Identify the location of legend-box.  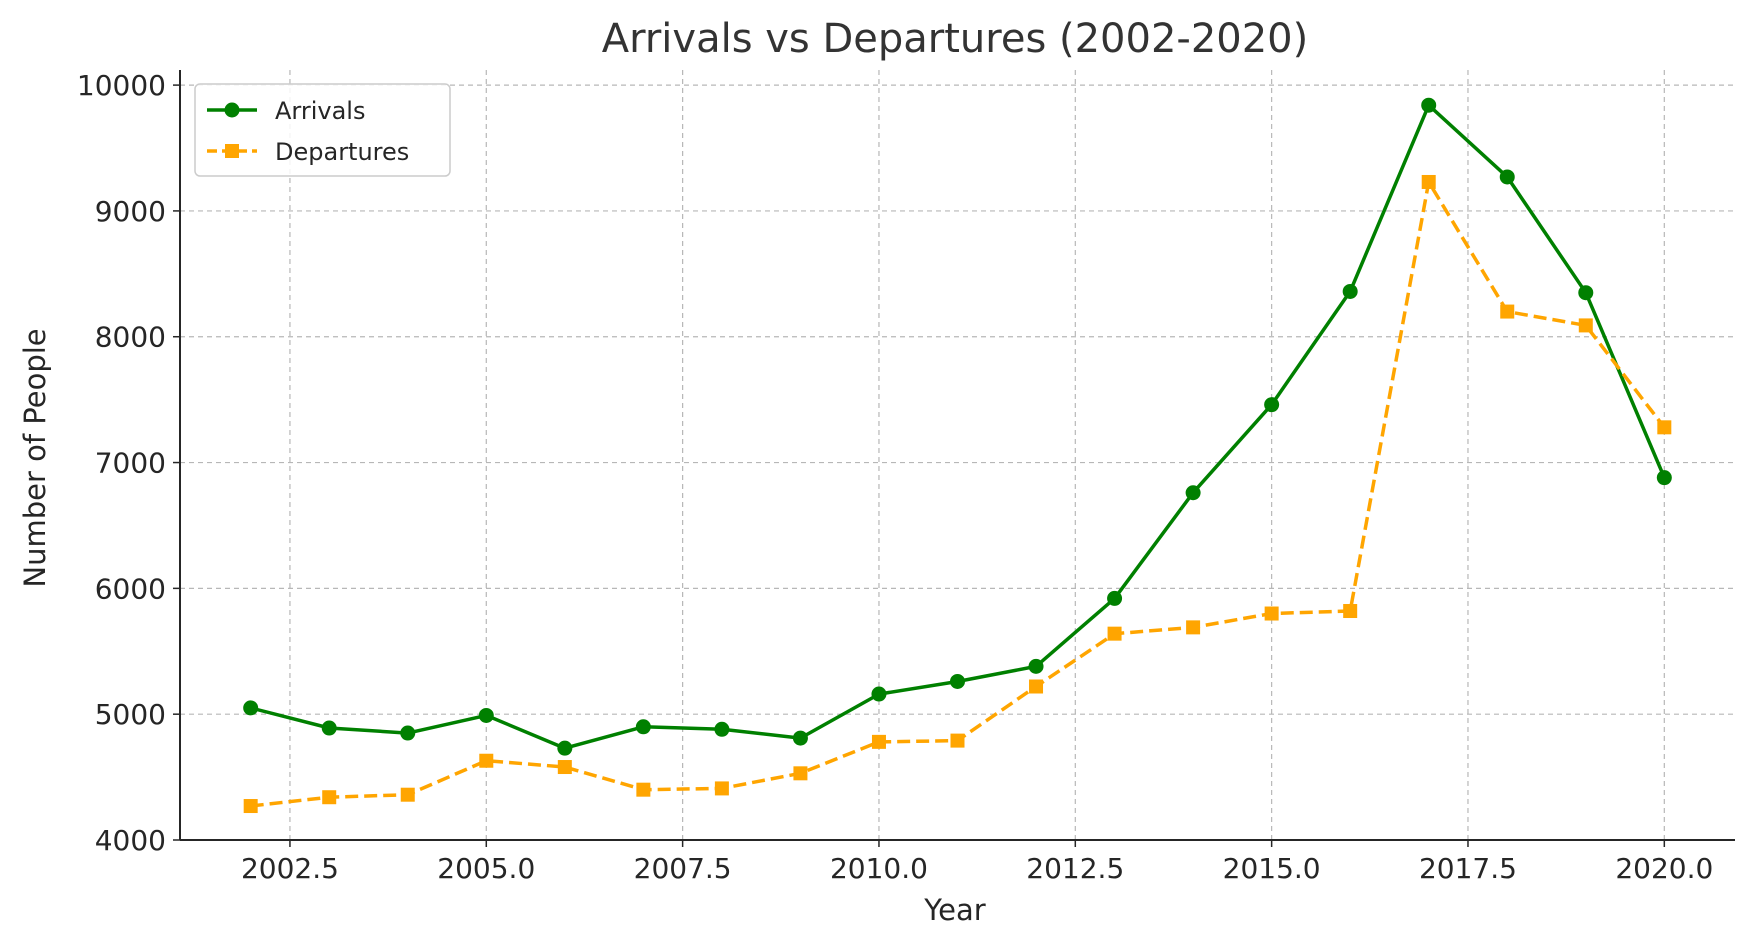
(322, 130).